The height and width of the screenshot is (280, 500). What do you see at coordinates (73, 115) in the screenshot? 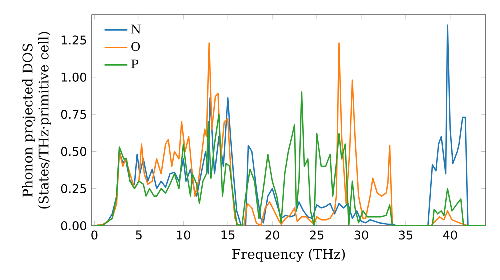
I see `y-tick-label: 0.75` at bounding box center [73, 115].